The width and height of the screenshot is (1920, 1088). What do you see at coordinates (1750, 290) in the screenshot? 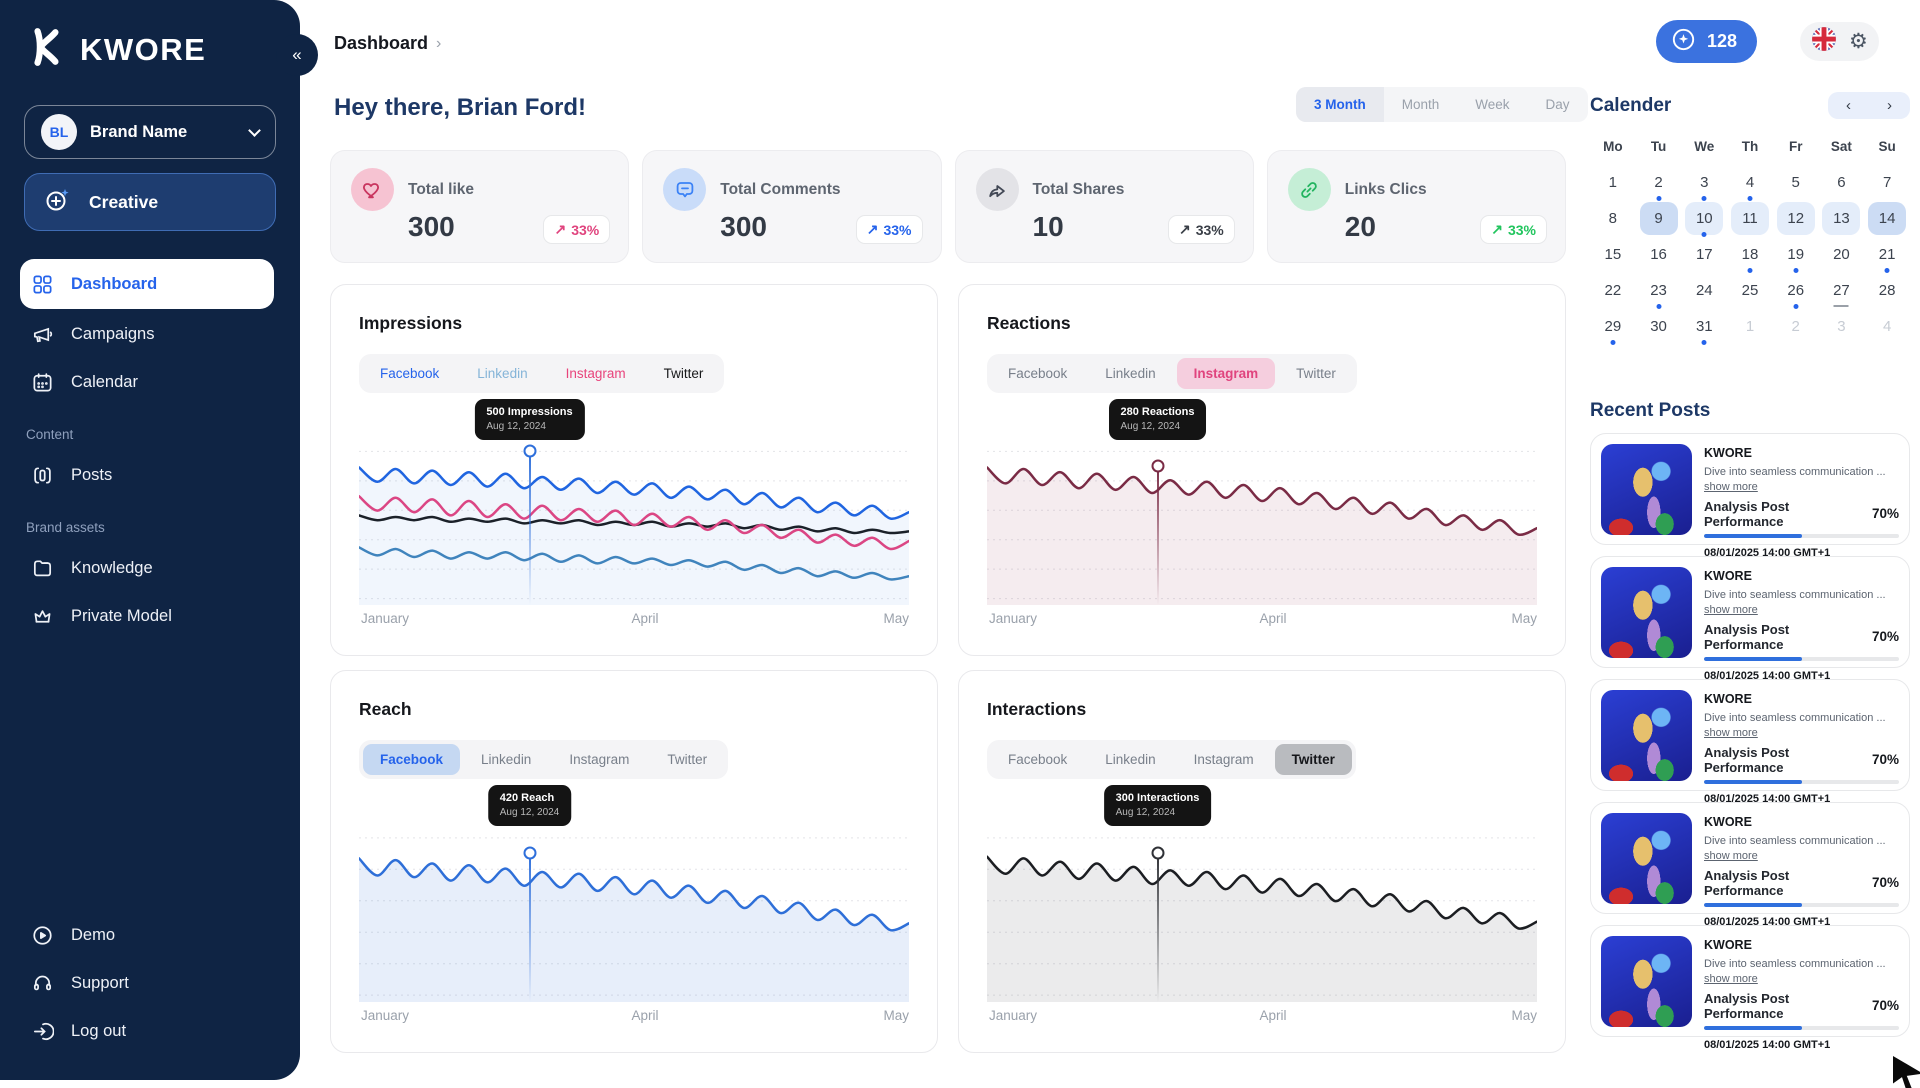
I see `calendar-day-25: 25` at bounding box center [1750, 290].